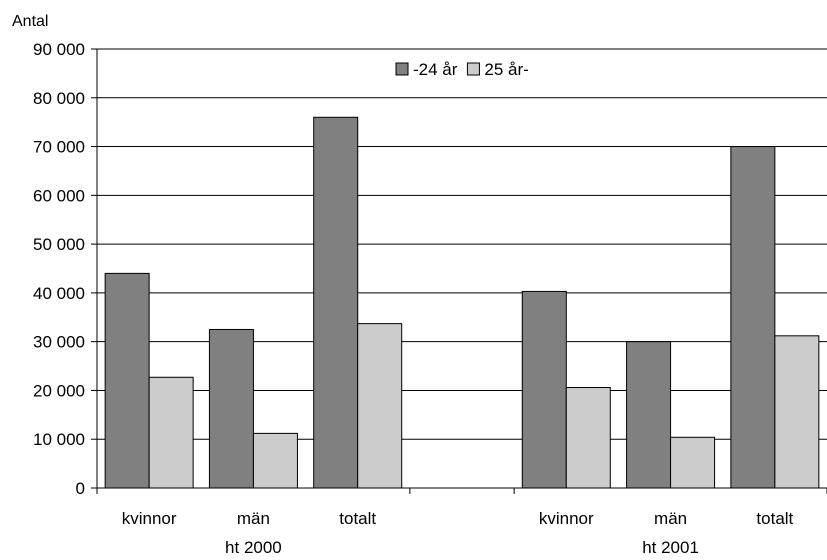 This screenshot has width=827, height=560. Describe the element at coordinates (59, 244) in the screenshot. I see `y-tick-label: 50 000` at that location.